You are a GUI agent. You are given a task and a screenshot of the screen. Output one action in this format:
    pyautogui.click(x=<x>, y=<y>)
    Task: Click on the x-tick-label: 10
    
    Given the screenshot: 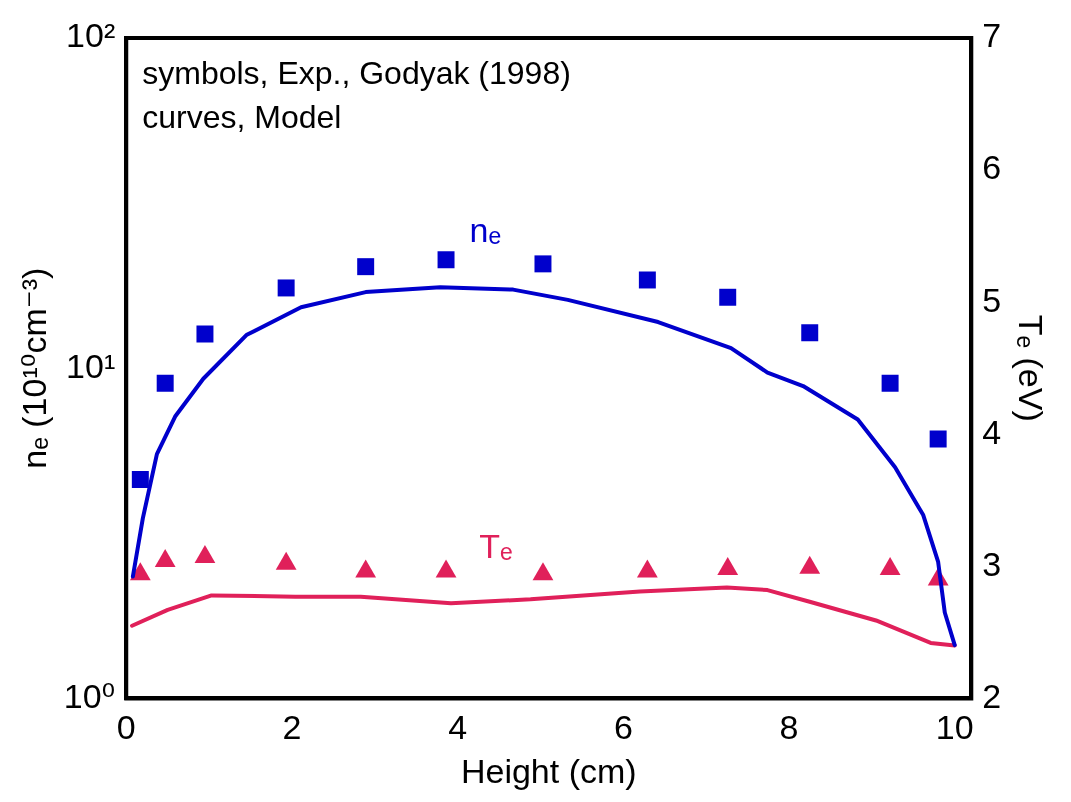 What is the action you would take?
    pyautogui.click(x=954, y=727)
    